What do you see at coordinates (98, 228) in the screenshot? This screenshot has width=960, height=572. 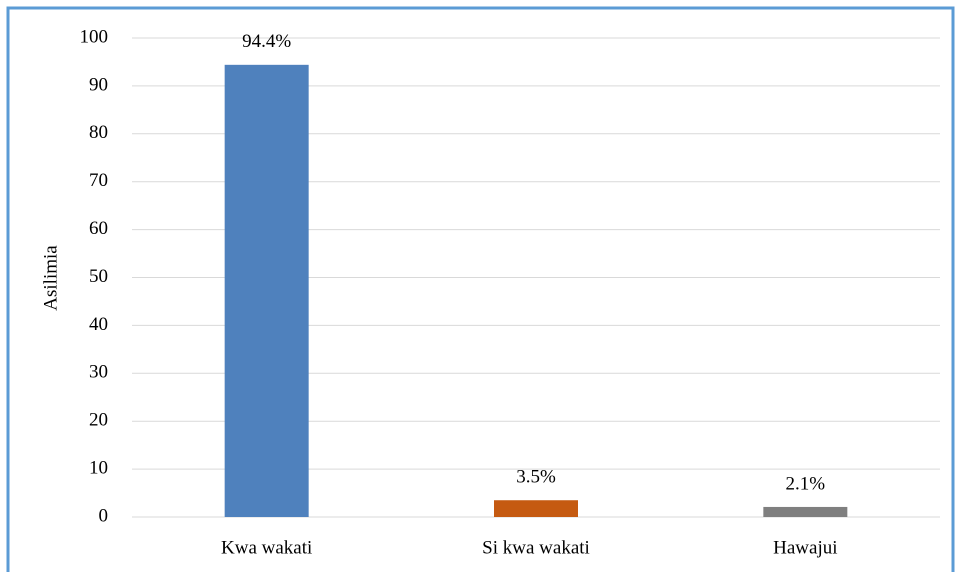 I see `y-tick-label: 60` at bounding box center [98, 228].